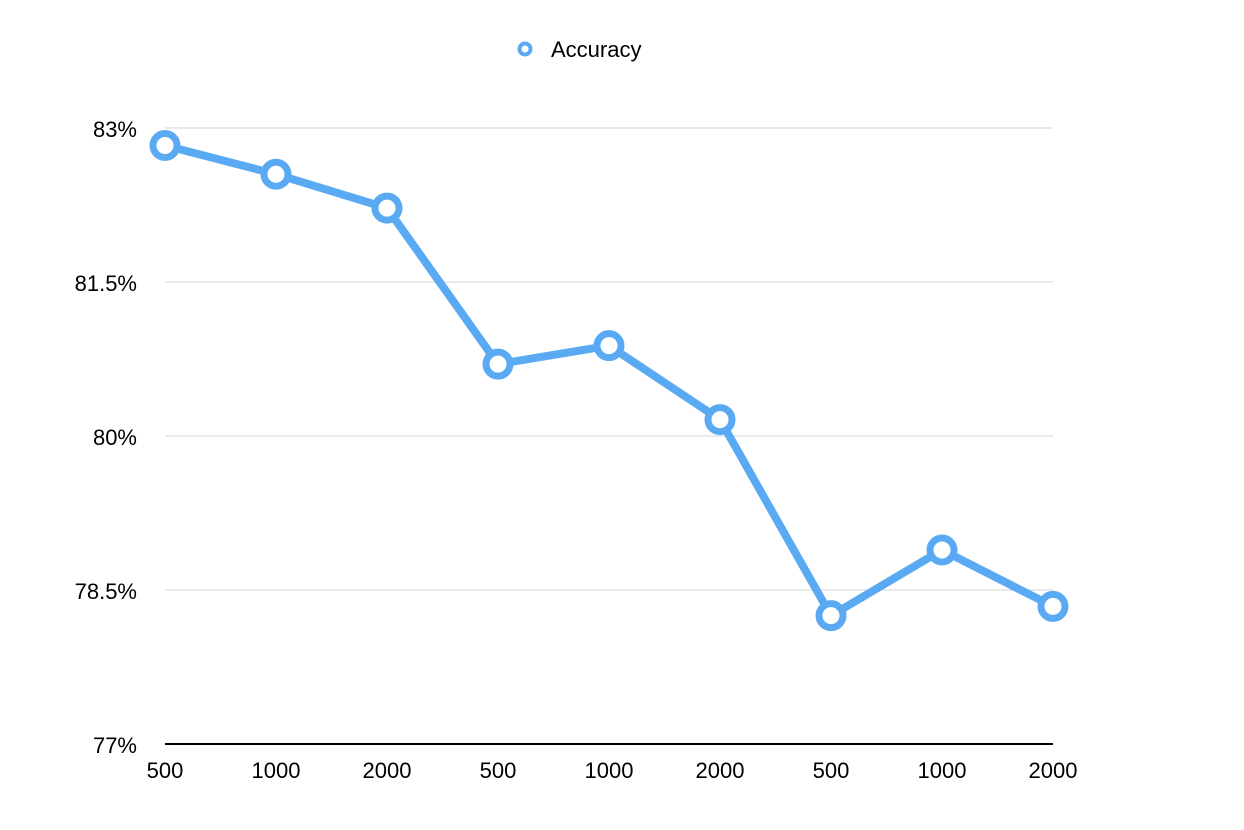 The width and height of the screenshot is (1244, 830). I want to click on x-axis-ticks: 500 1000 2000 500 1000 2000 500 1000 2000, so click(612, 770).